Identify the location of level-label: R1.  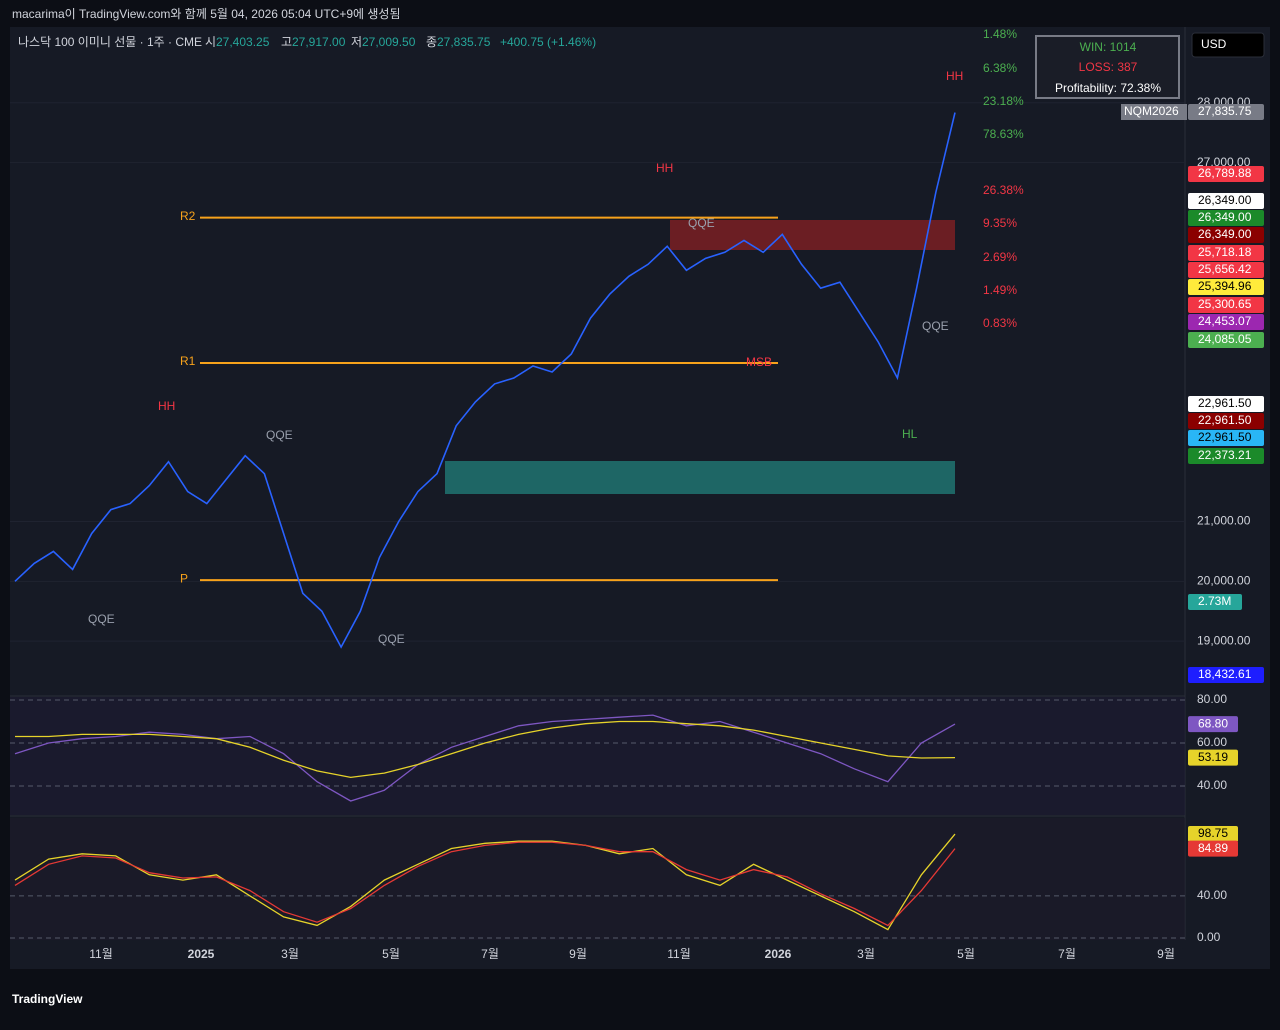
(188, 361).